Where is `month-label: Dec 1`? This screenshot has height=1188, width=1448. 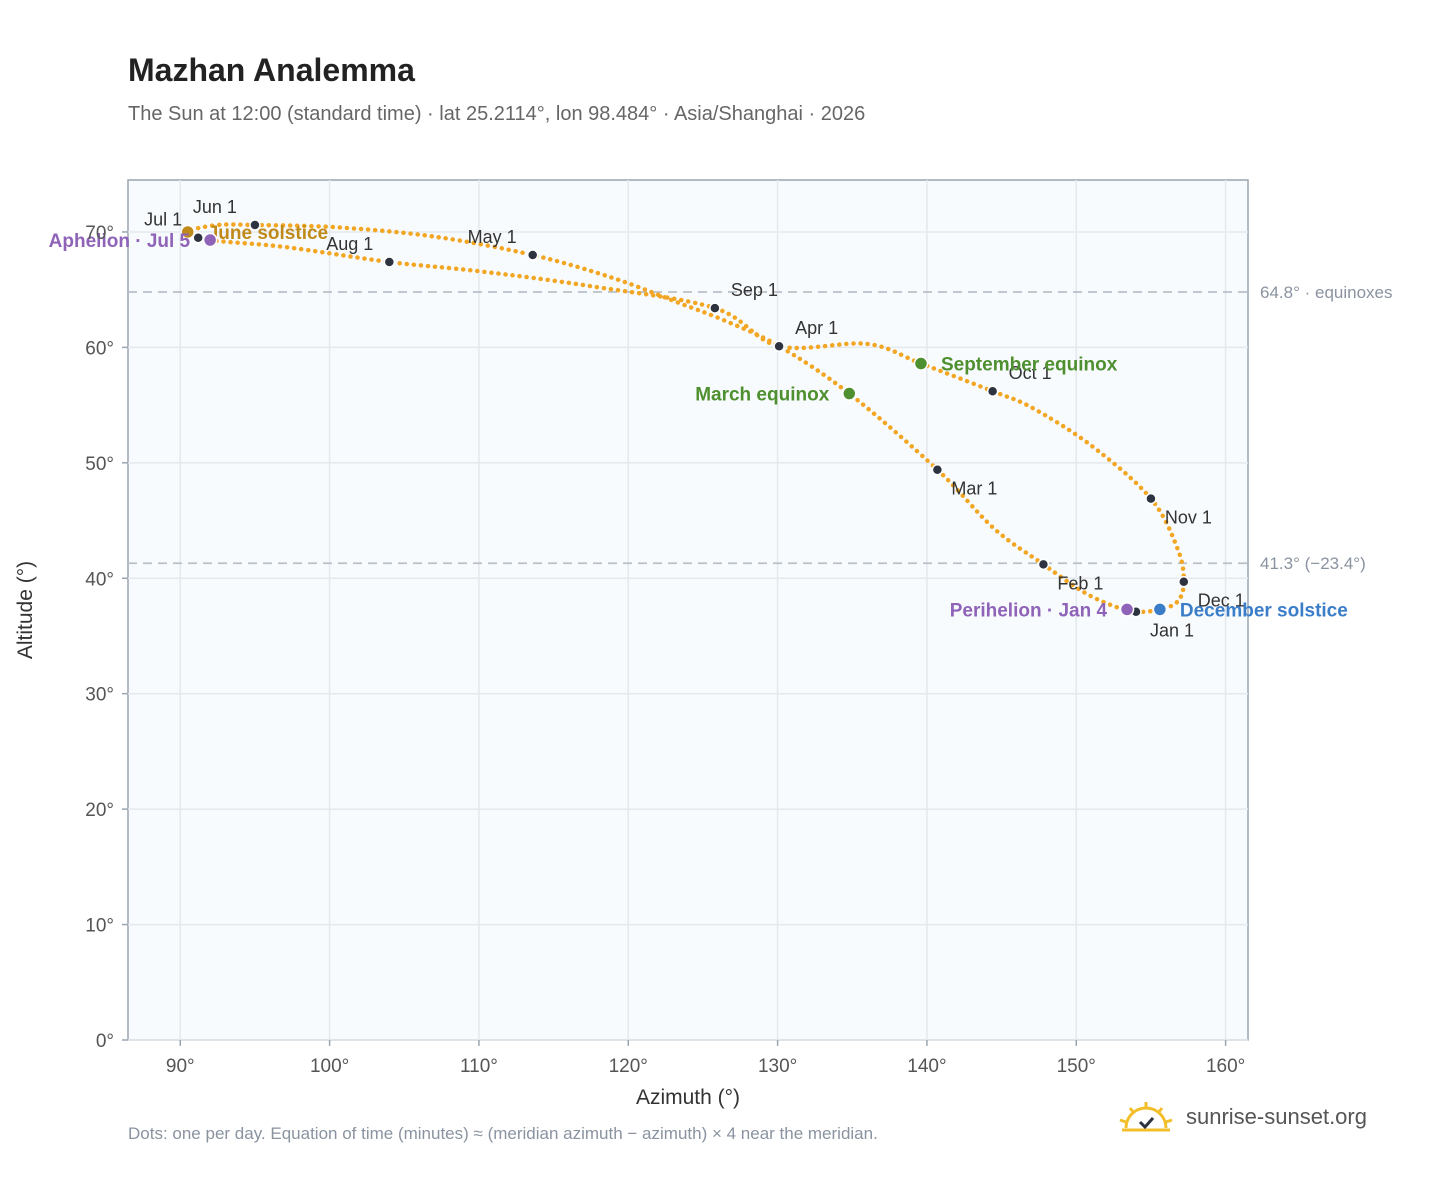
month-label: Dec 1 is located at coordinates (1221, 601).